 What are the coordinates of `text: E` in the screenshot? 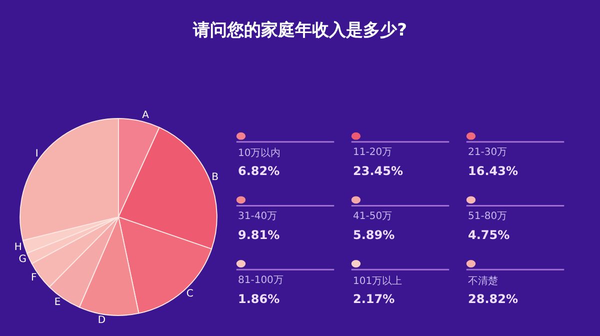 It's located at (57, 302).